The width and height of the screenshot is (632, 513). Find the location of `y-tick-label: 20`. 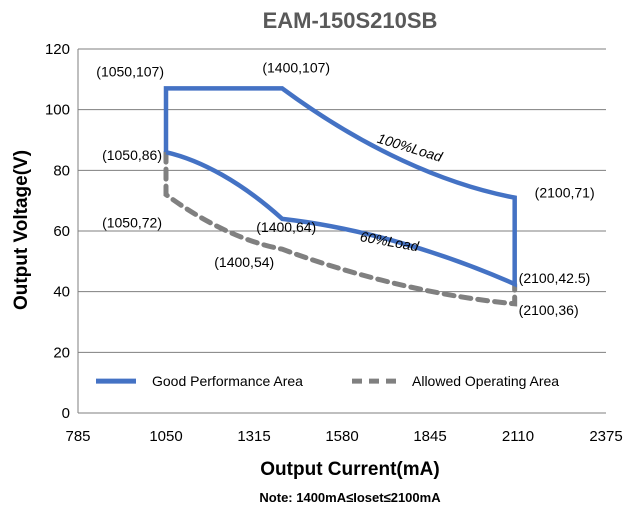

y-tick-label: 20 is located at coordinates (61, 352).